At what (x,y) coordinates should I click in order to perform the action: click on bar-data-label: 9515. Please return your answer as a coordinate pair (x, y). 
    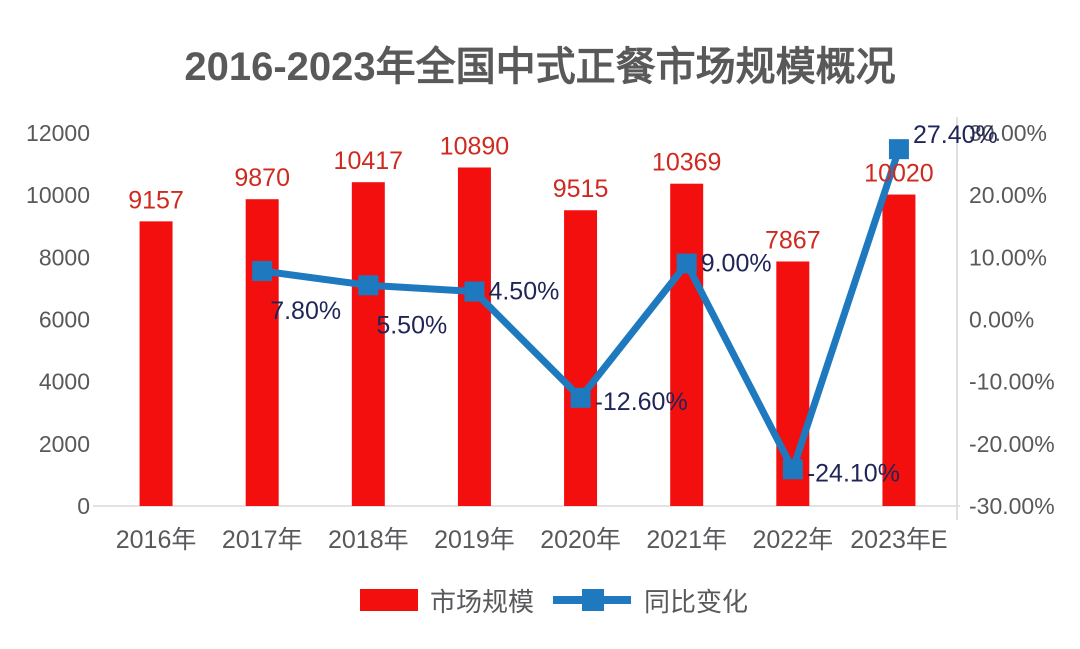
    Looking at the image, I should click on (581, 189).